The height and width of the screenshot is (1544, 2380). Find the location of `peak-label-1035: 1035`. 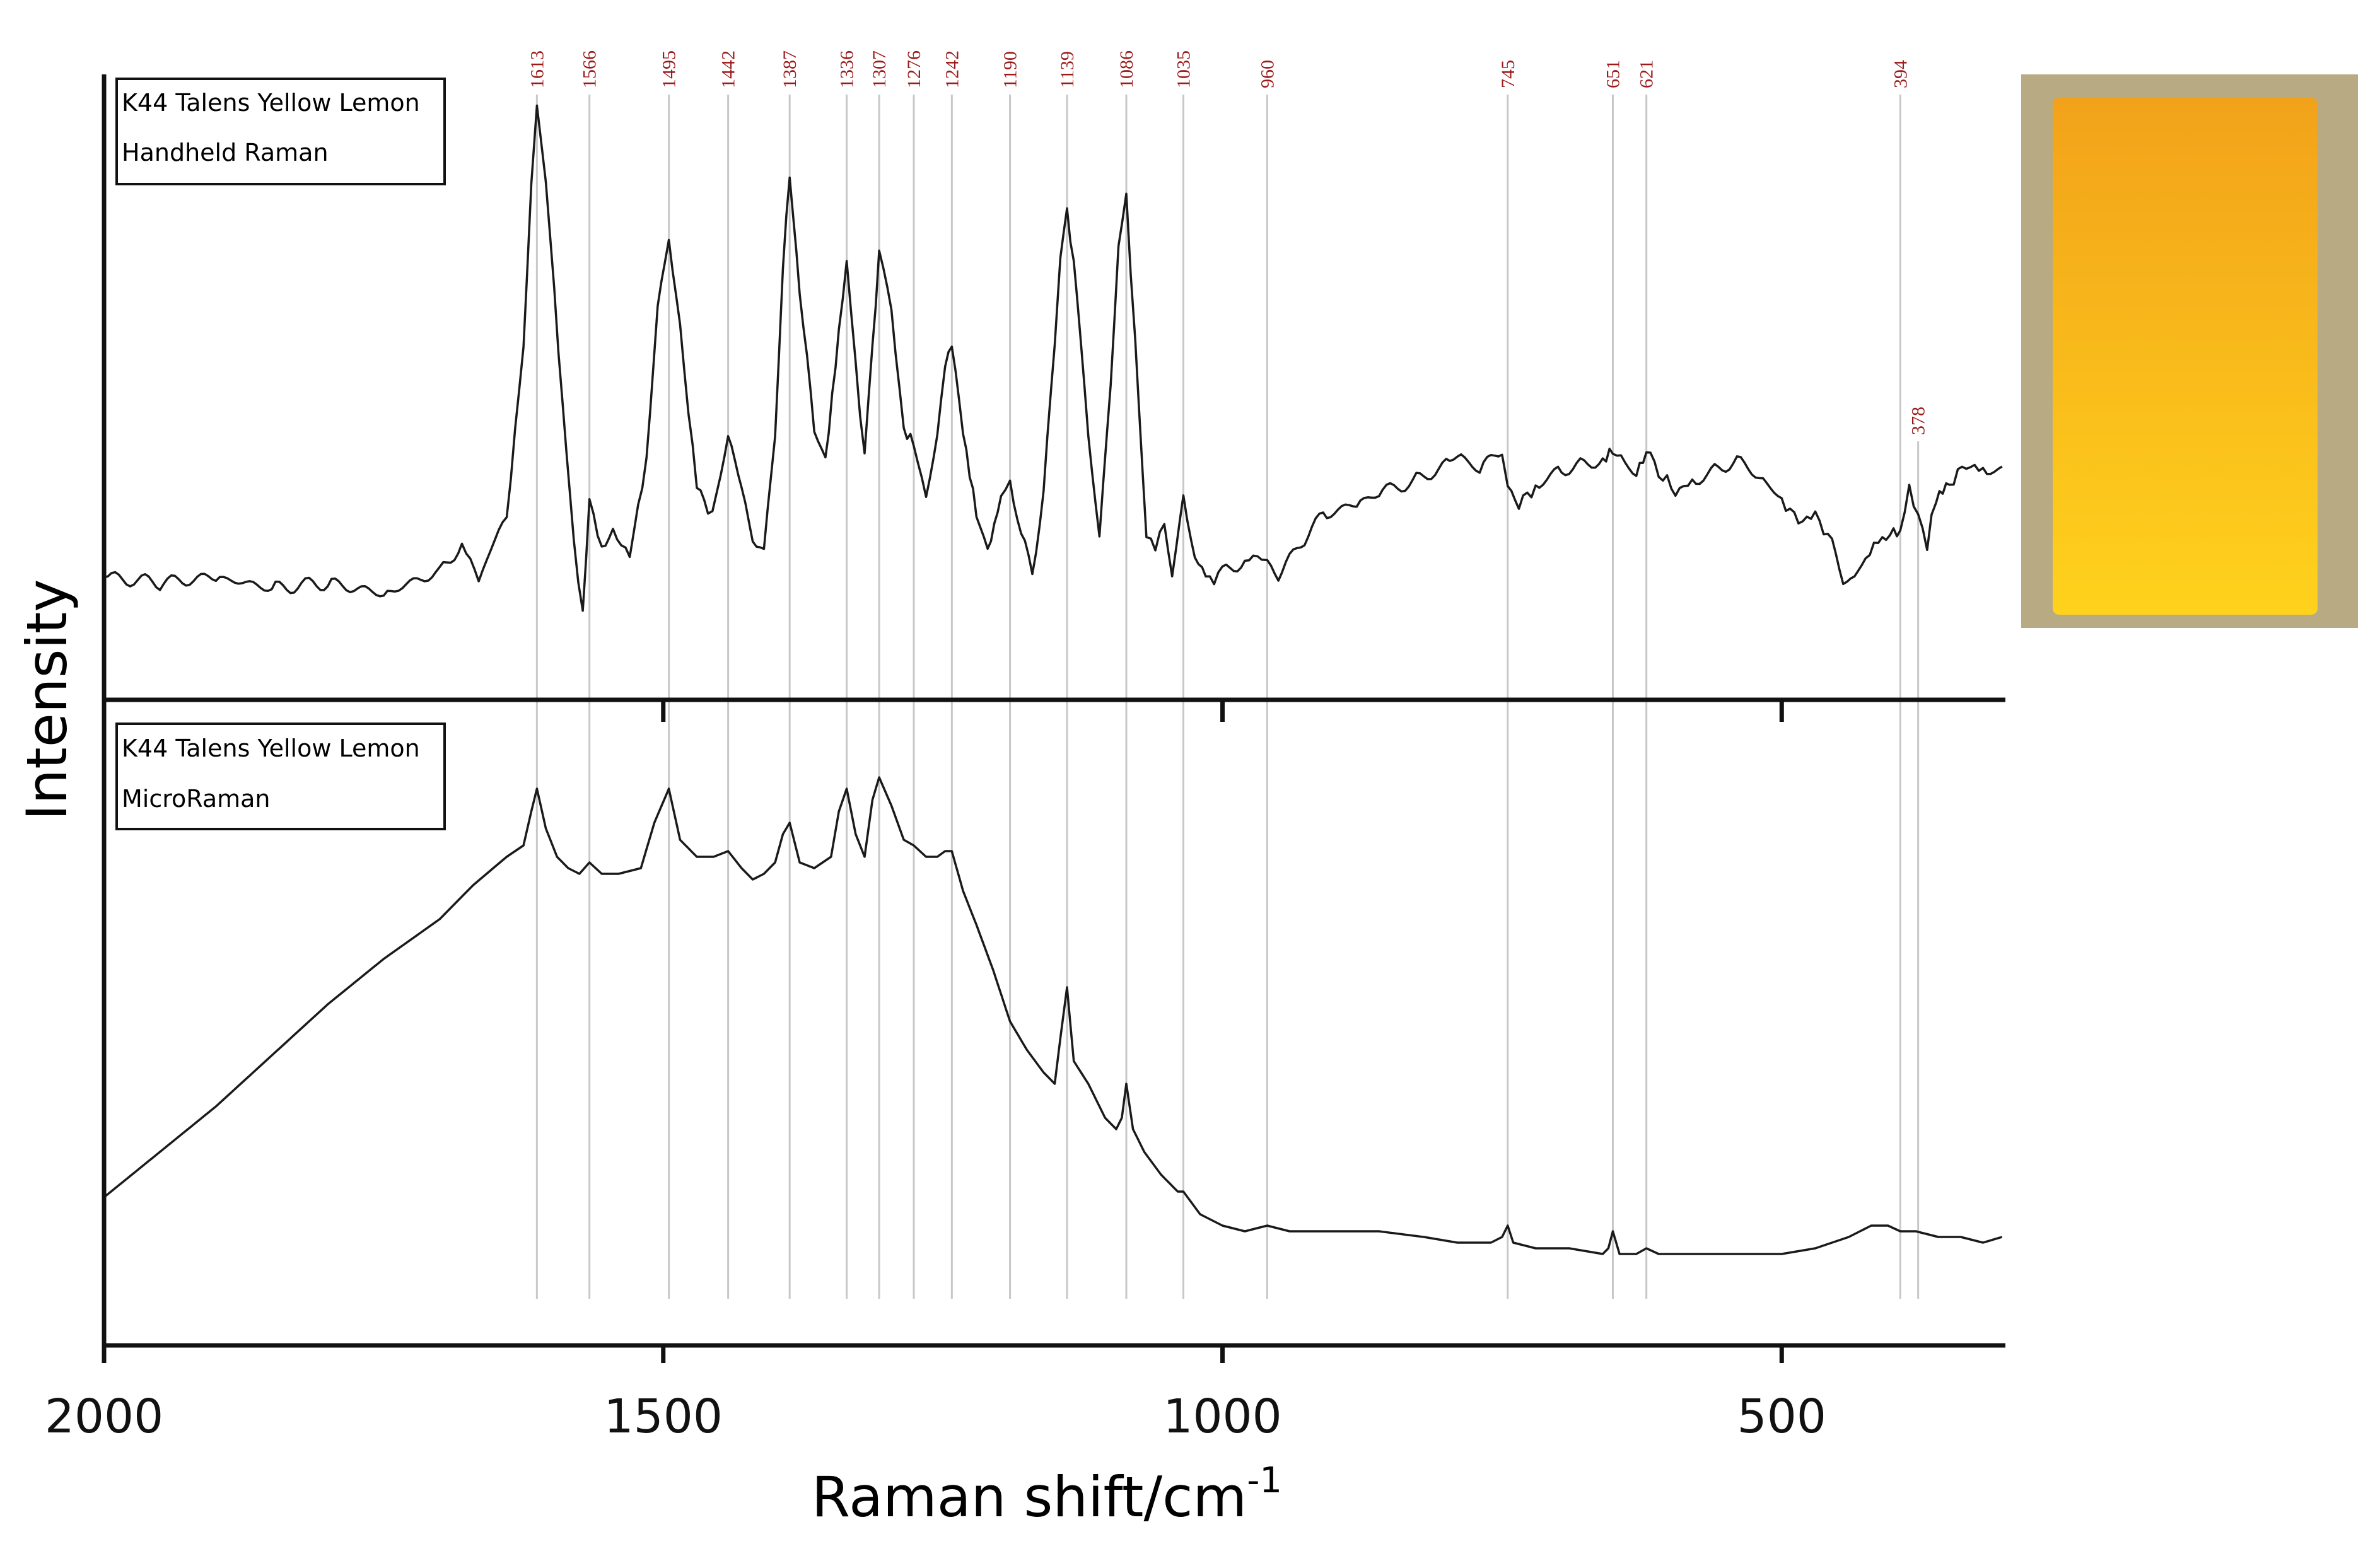

peak-label-1035: 1035 is located at coordinates (1183, 69).